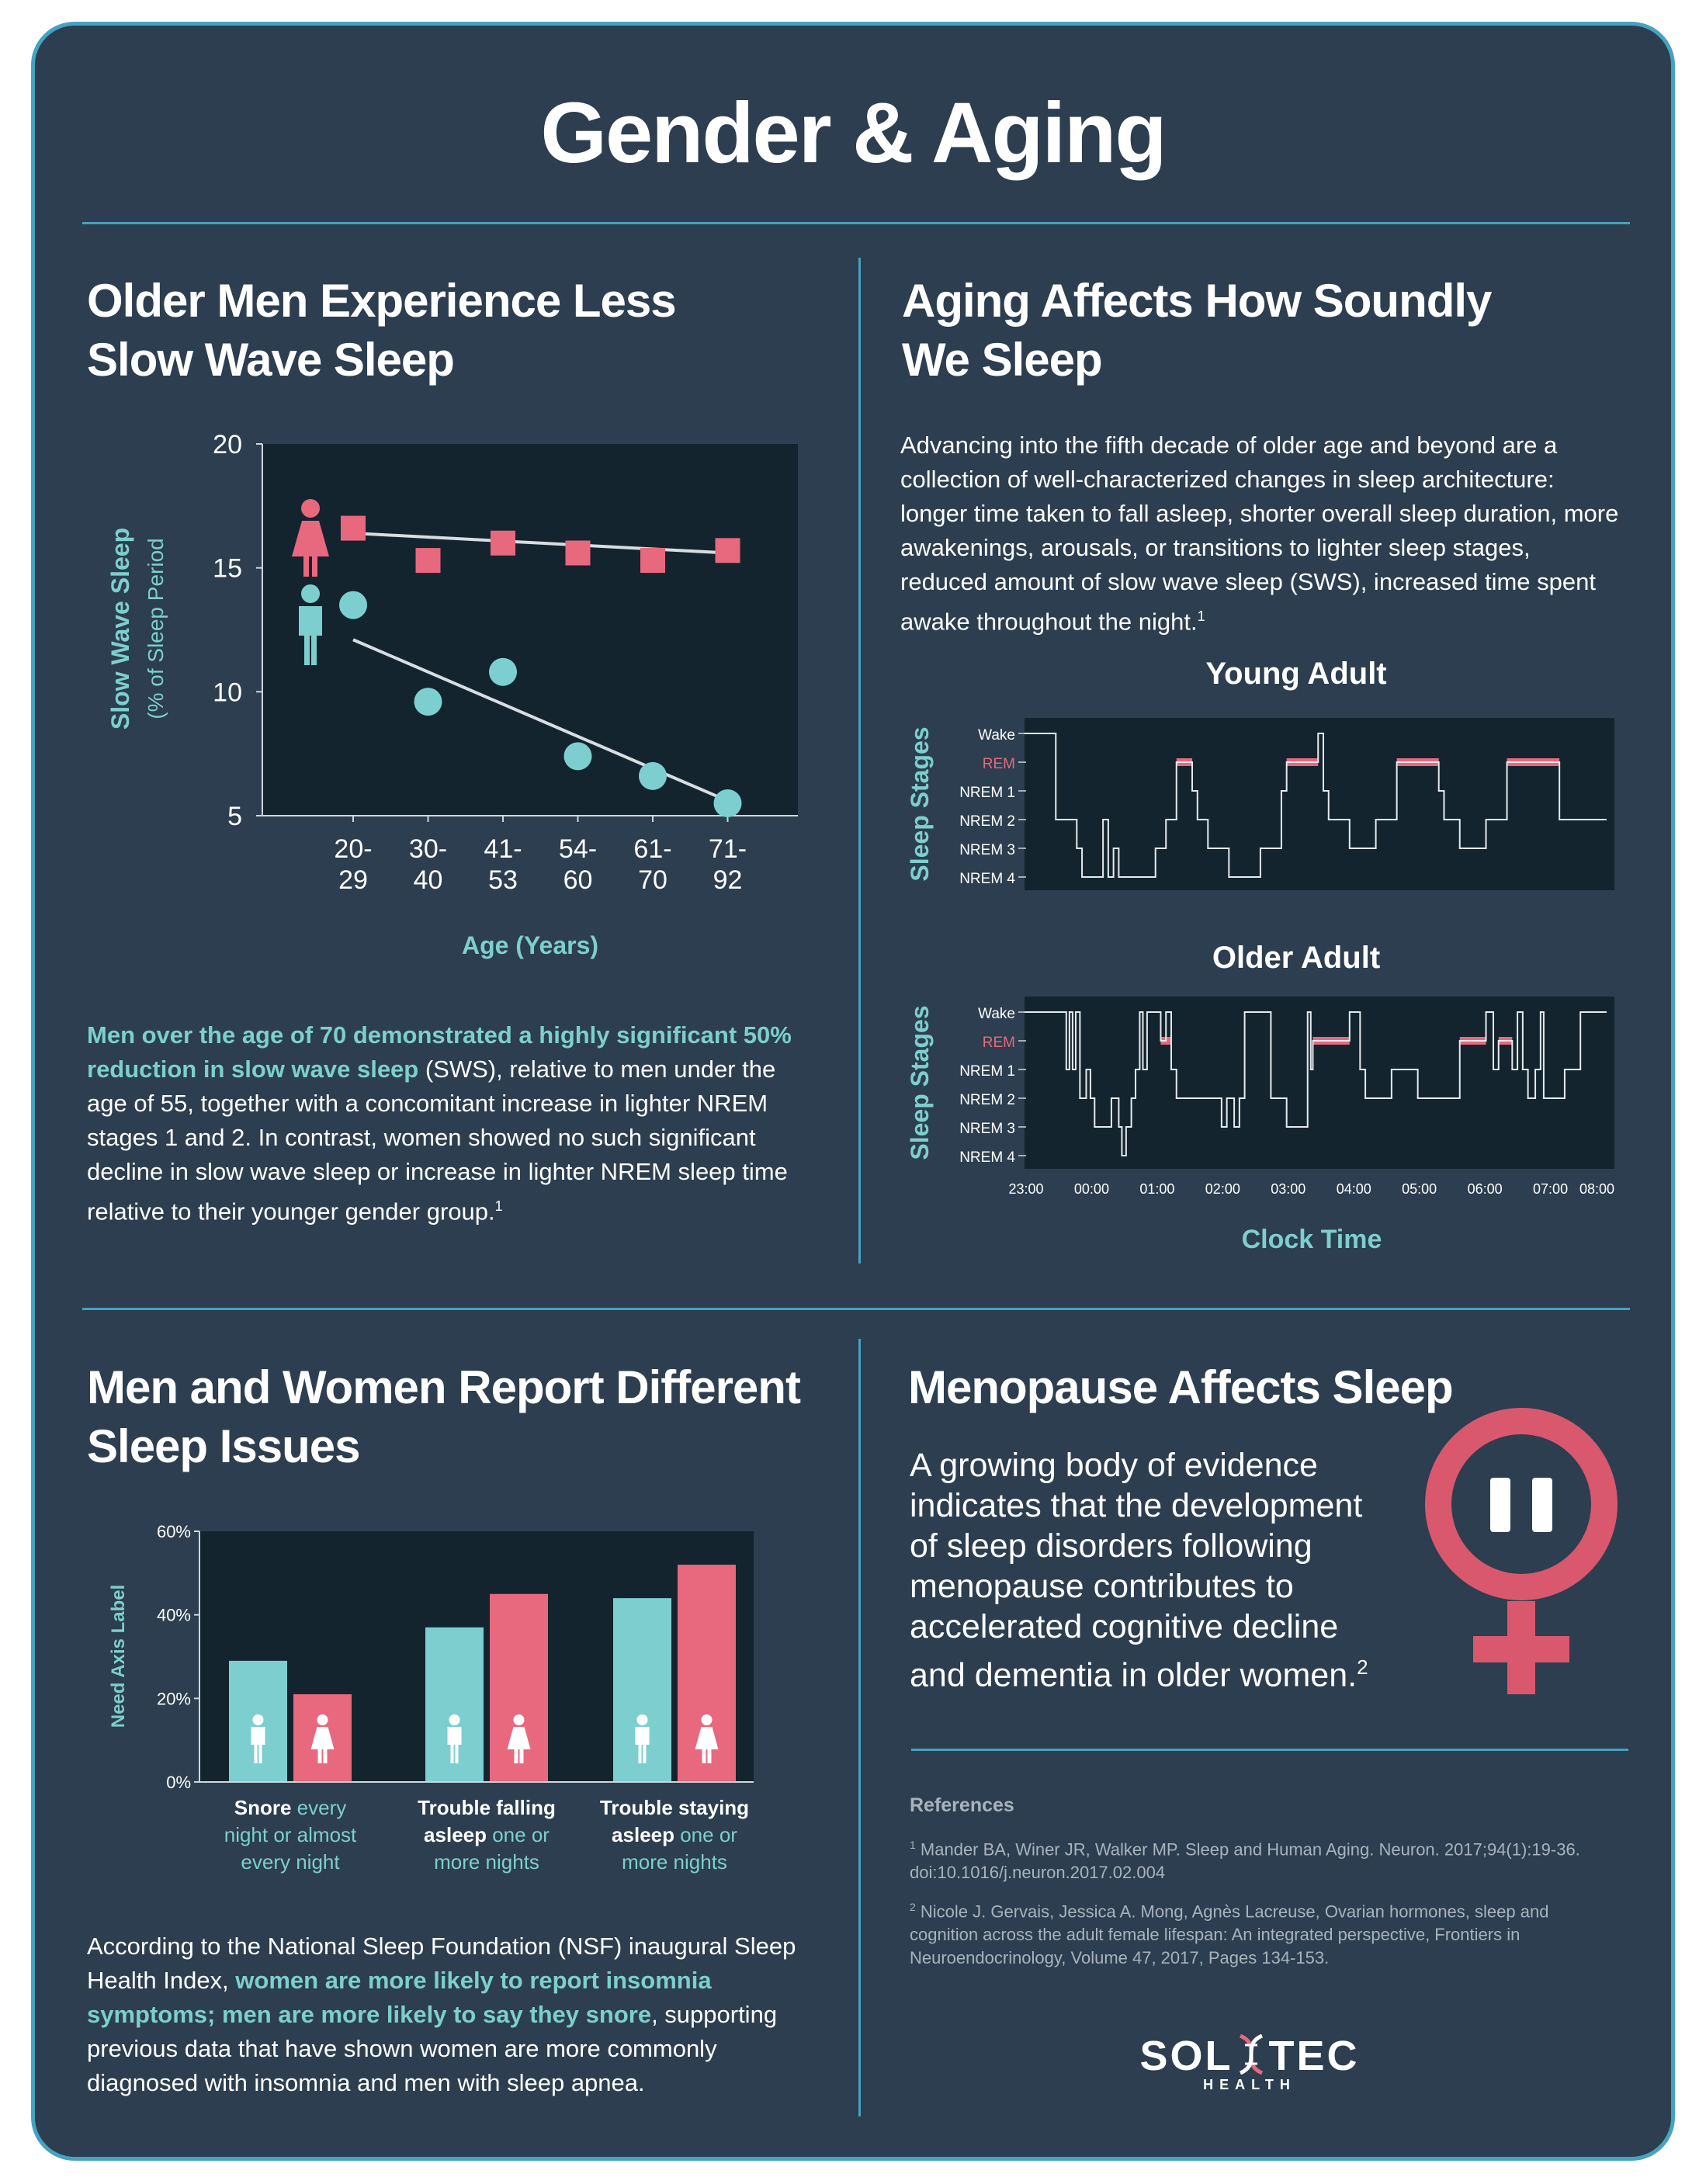 The width and height of the screenshot is (1706, 2184). Describe the element at coordinates (859, 761) in the screenshot. I see `center-divider-top` at that location.